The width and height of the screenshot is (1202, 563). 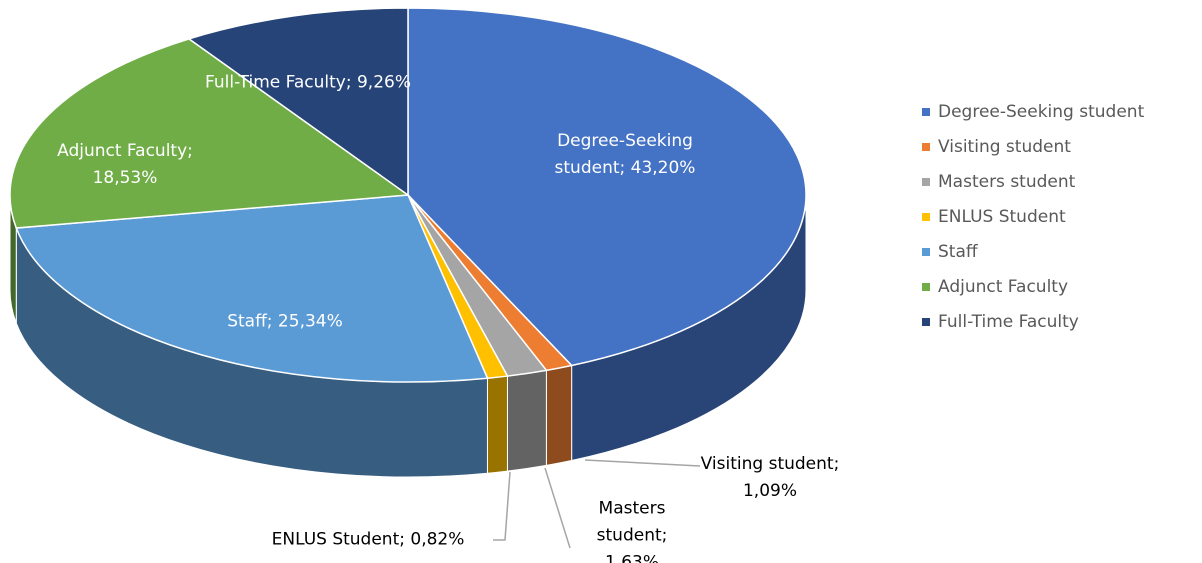 What do you see at coordinates (1007, 182) in the screenshot?
I see `legend-text: Masters student` at bounding box center [1007, 182].